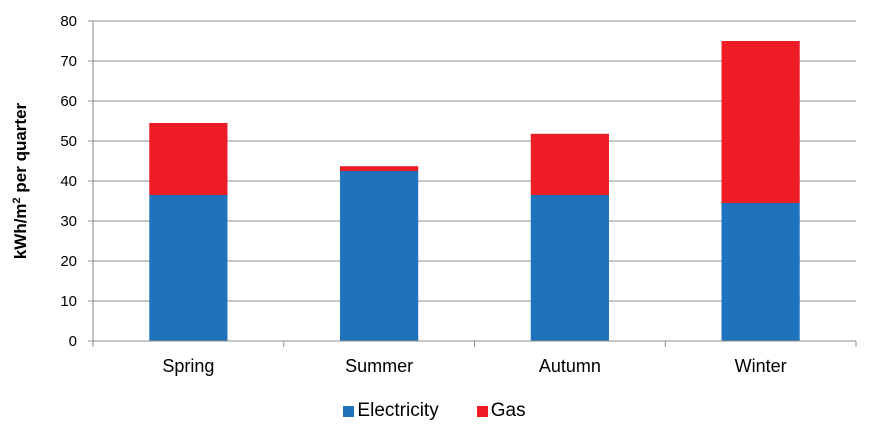  Describe the element at coordinates (482, 411) in the screenshot. I see `legend-swatch-gas` at that location.